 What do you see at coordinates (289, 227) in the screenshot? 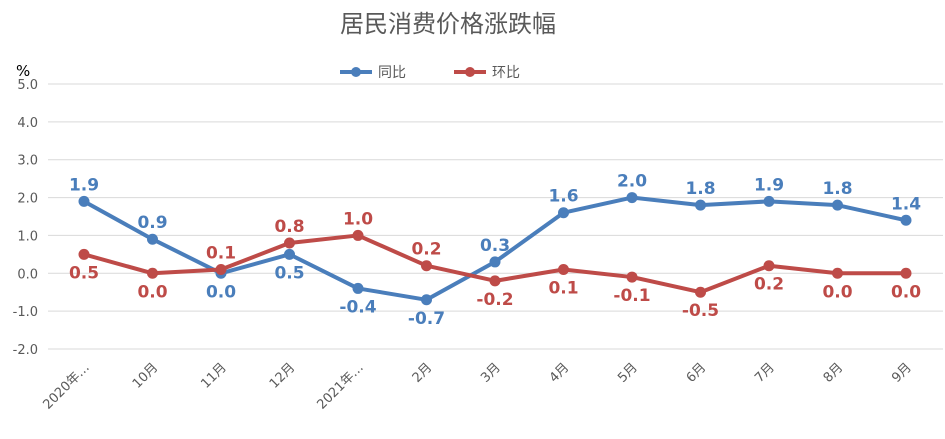
I see `data-label: 0.8` at bounding box center [289, 227].